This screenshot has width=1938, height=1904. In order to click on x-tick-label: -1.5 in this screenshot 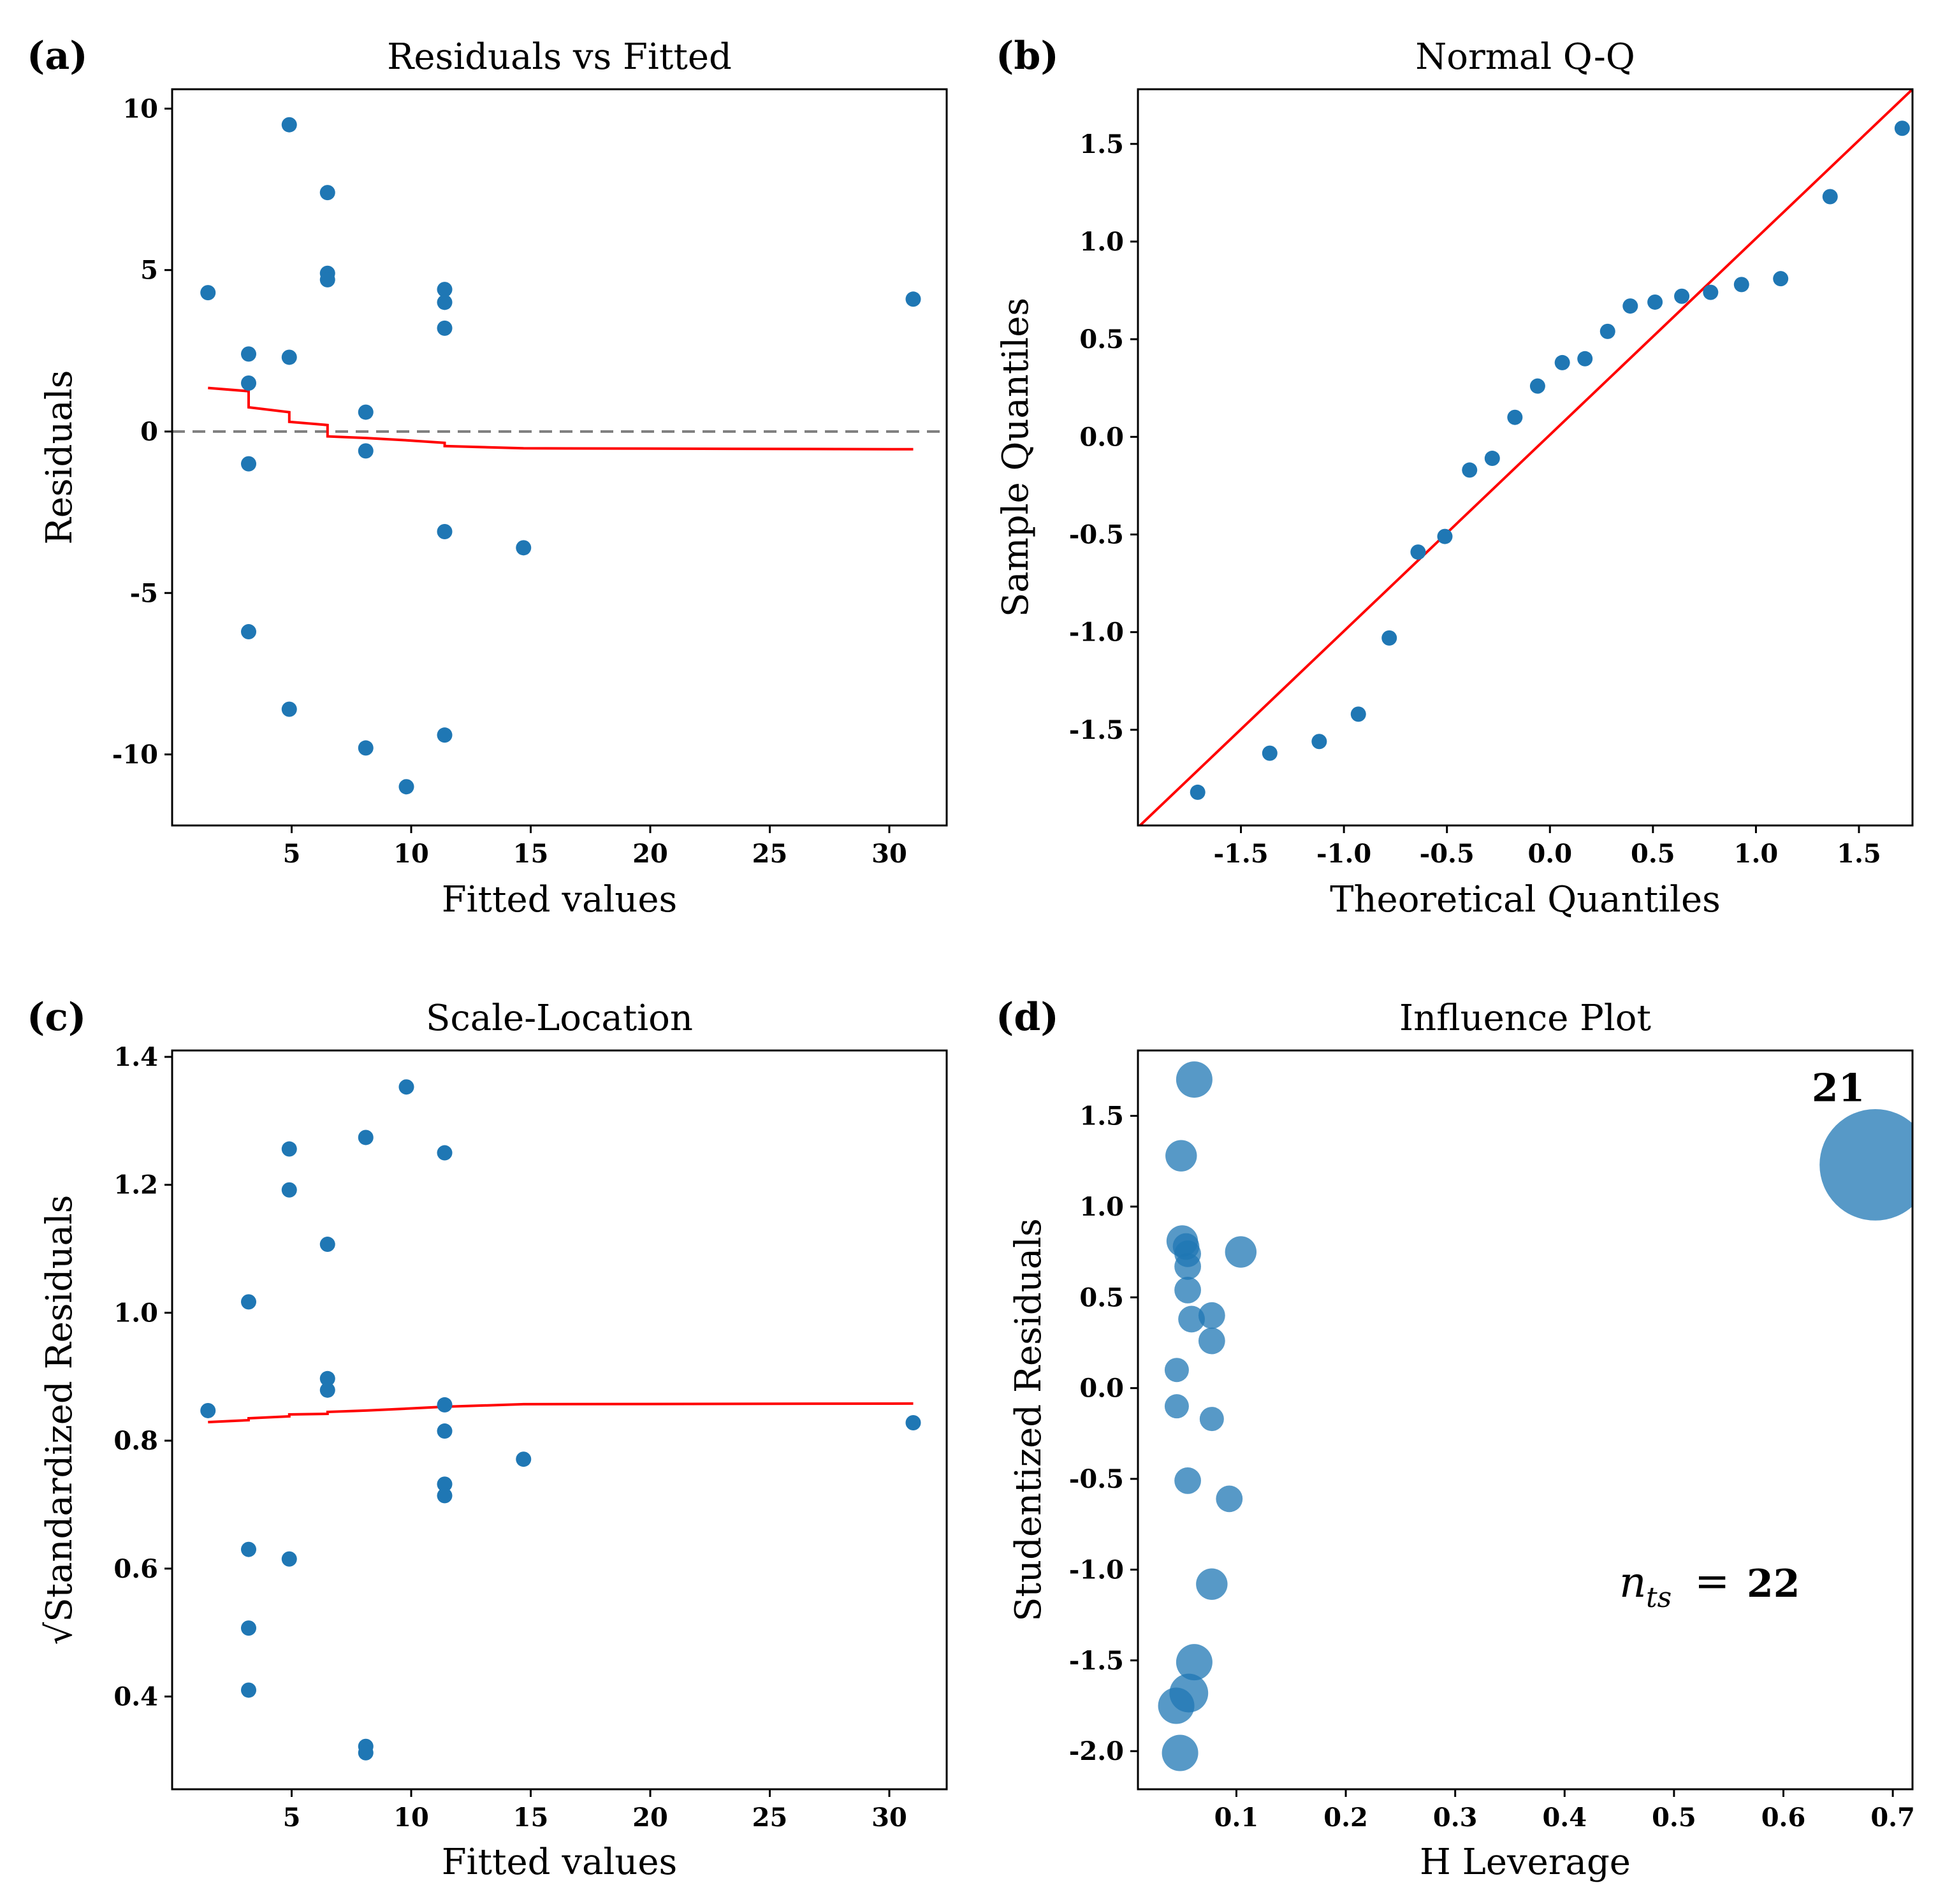, I will do `click(1240, 854)`.